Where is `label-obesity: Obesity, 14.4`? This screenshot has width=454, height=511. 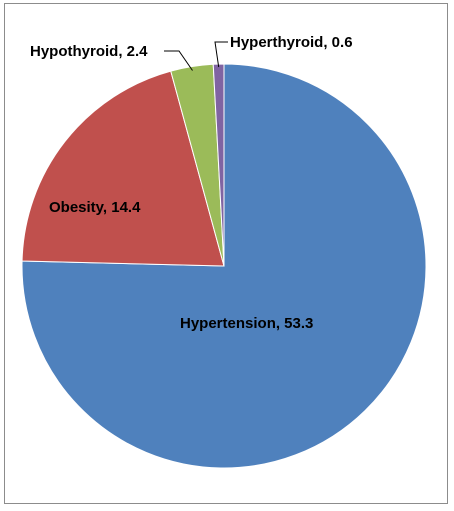 label-obesity: Obesity, 14.4 is located at coordinates (95, 207).